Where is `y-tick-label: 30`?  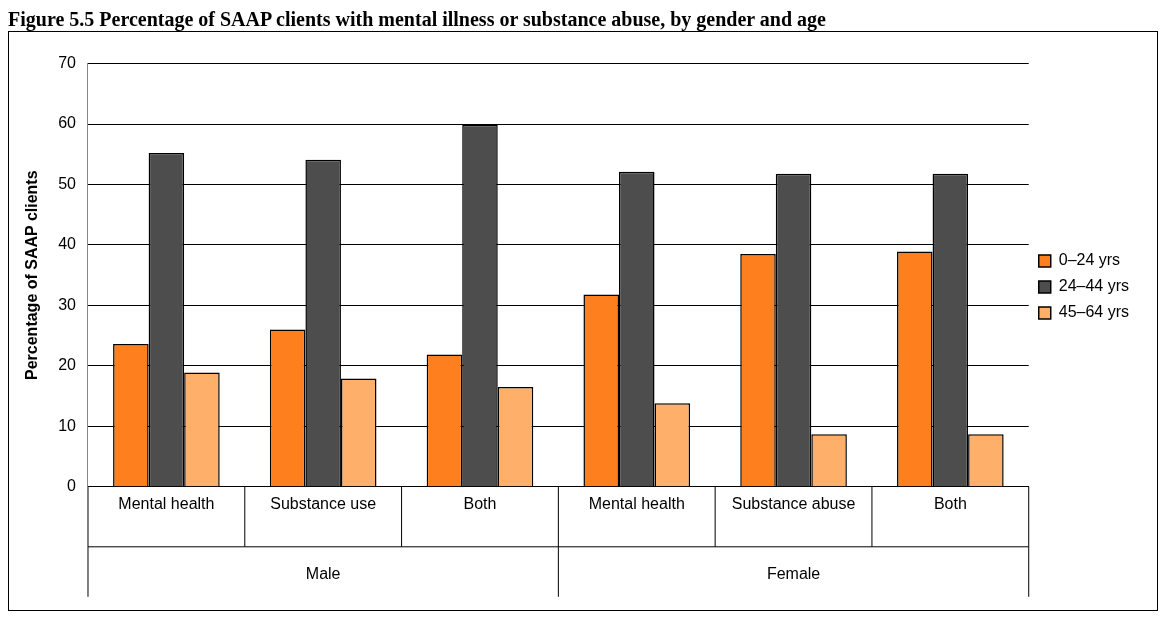 y-tick-label: 30 is located at coordinates (67, 304).